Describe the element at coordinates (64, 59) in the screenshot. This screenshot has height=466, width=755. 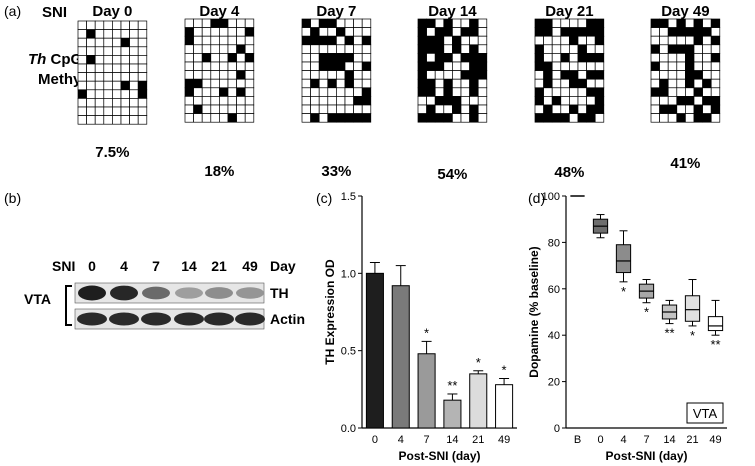
I see `row-label-site: CpG` at that location.